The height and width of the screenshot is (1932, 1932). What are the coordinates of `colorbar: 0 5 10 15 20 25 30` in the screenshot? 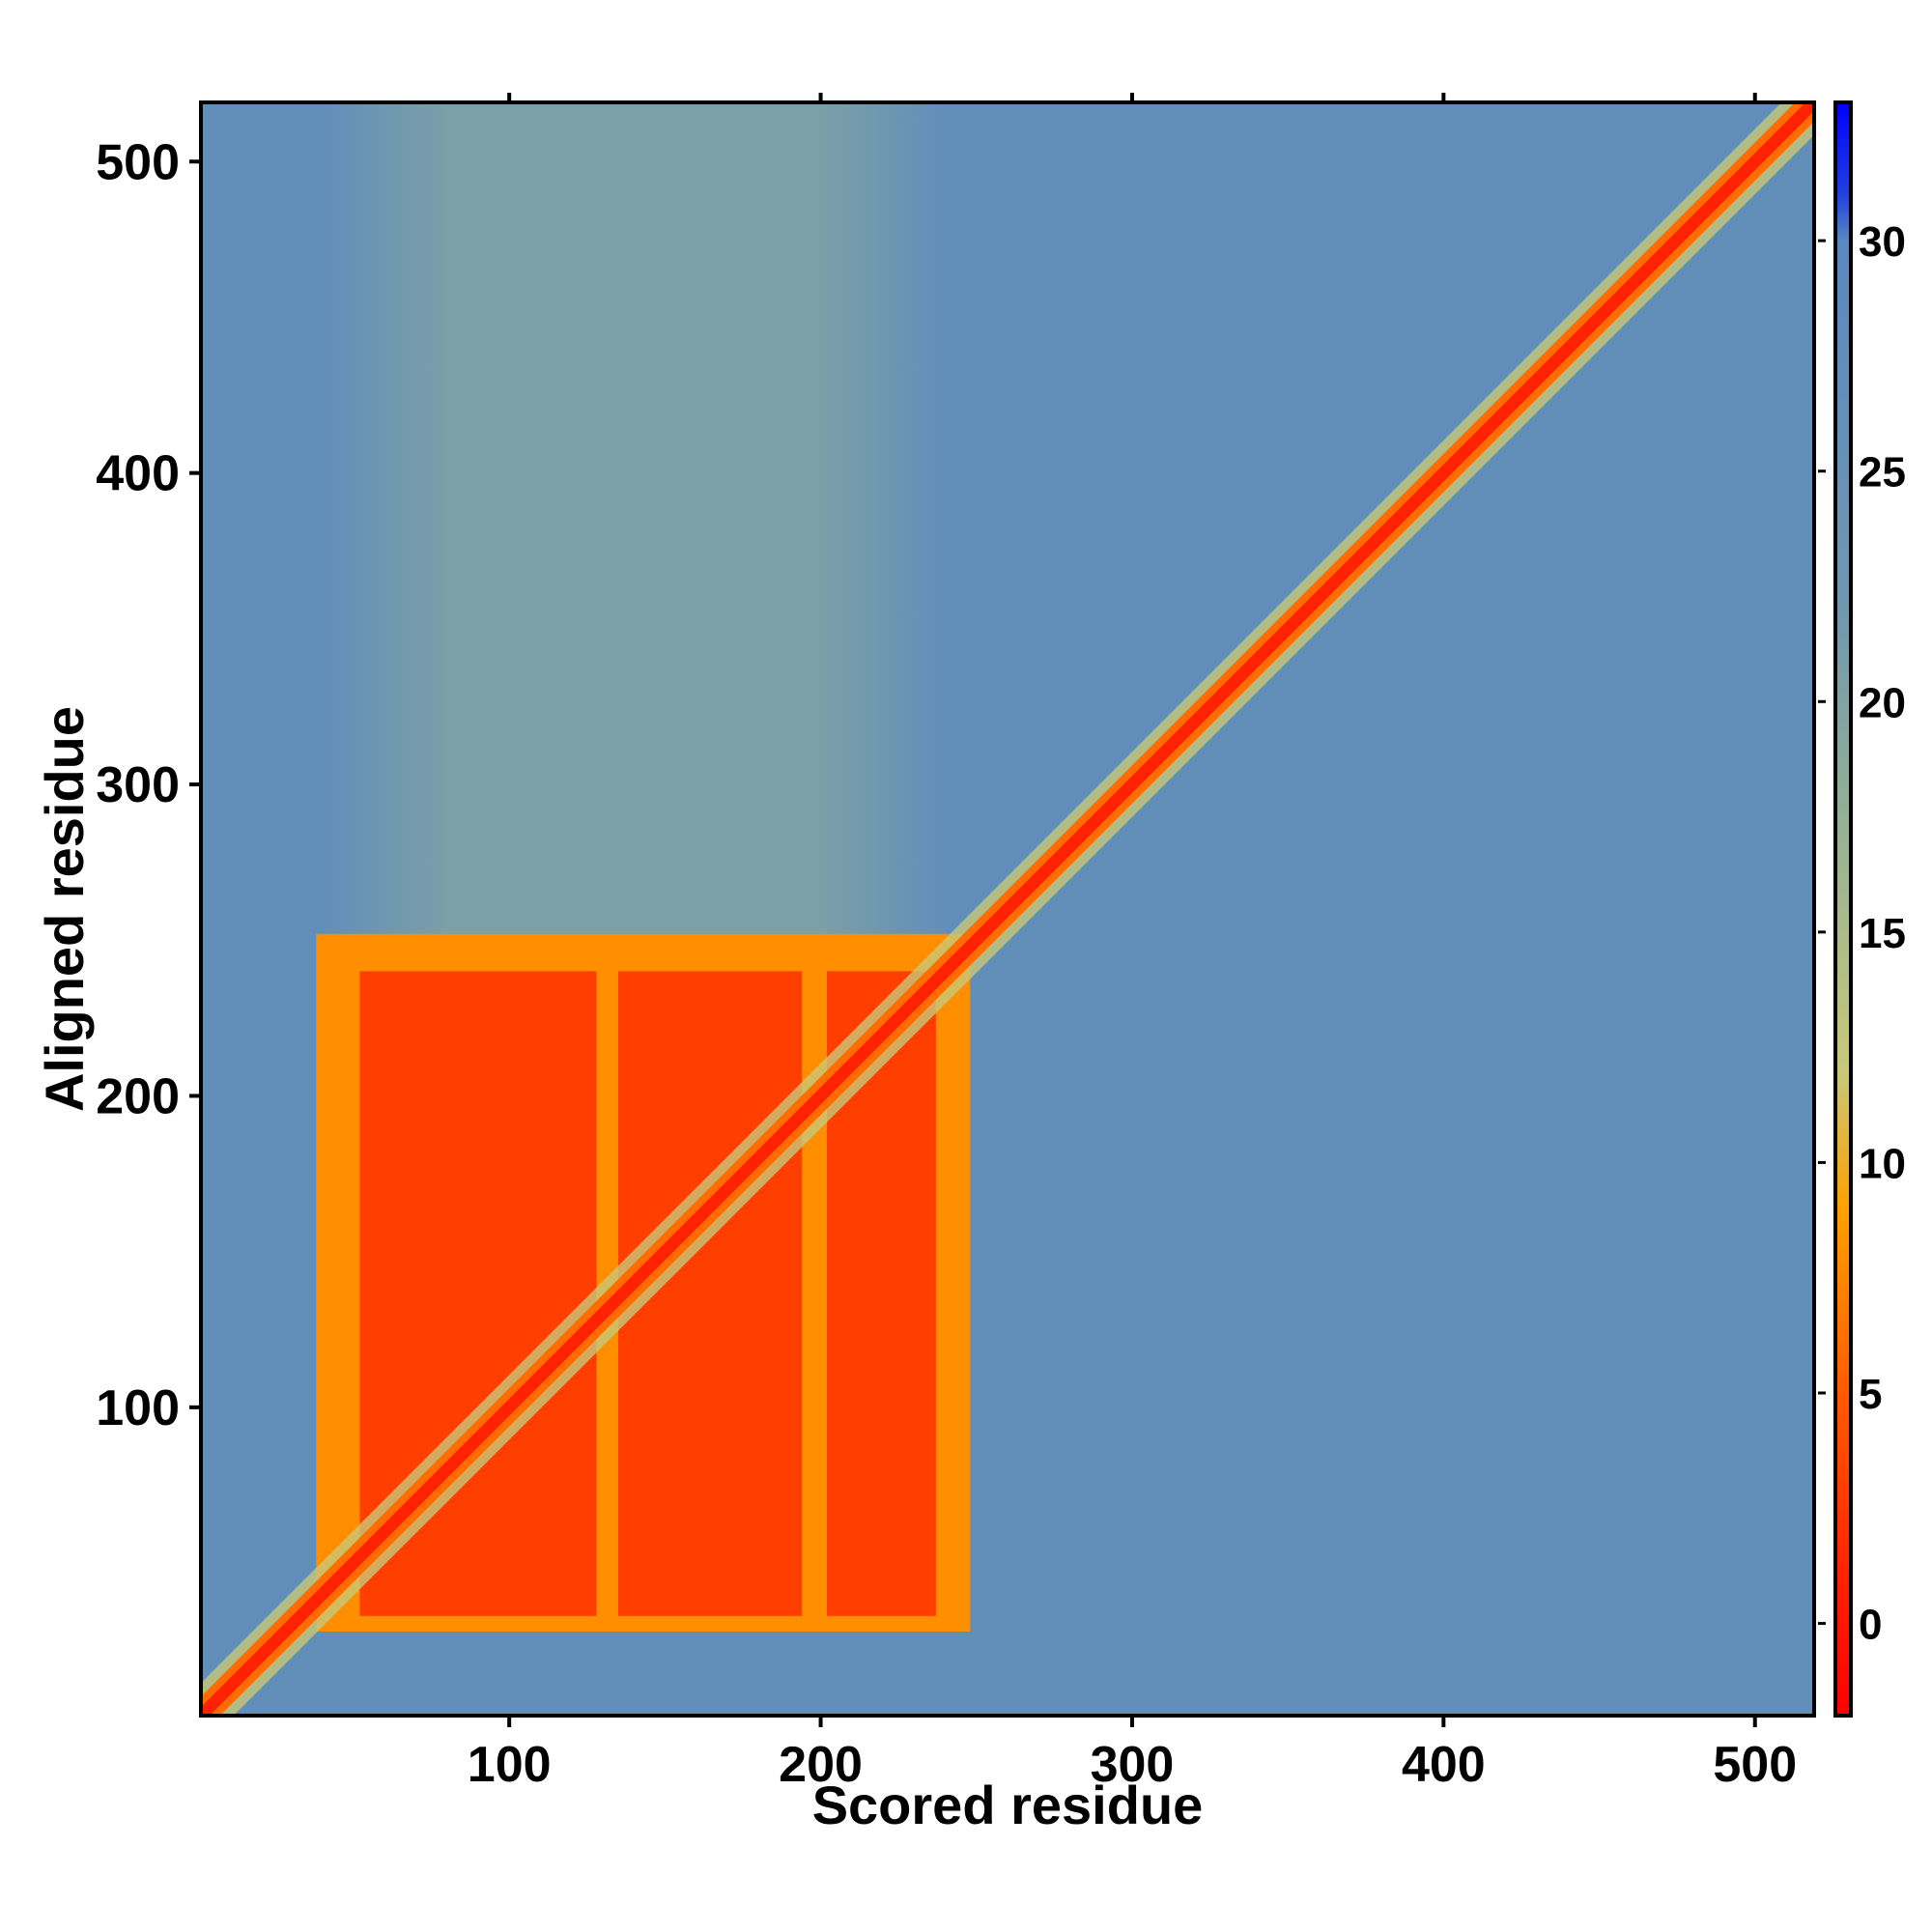 It's located at (1862, 909).